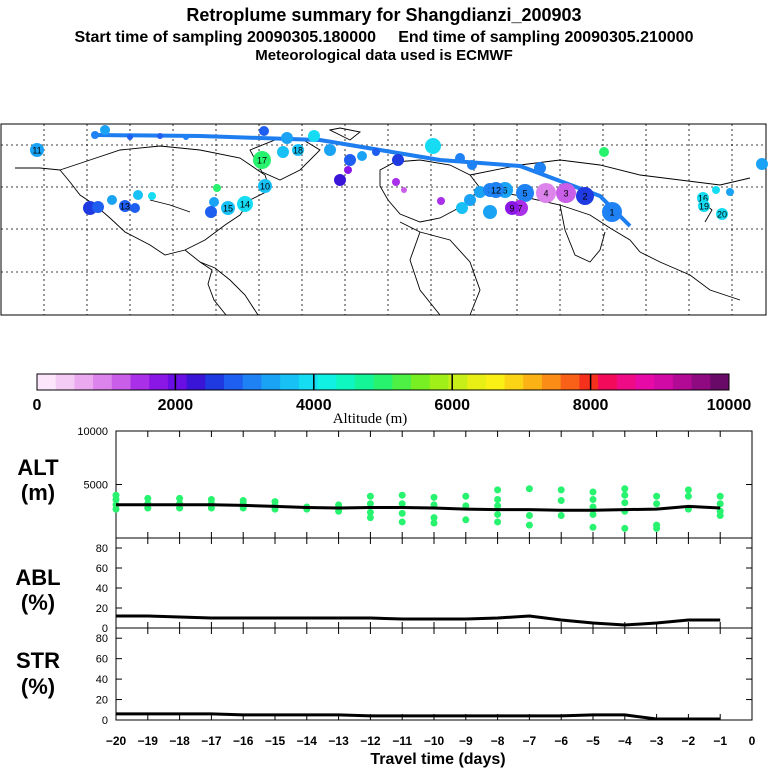 The height and width of the screenshot is (768, 768). I want to click on colorbar-tick-label: 2000, so click(176, 405).